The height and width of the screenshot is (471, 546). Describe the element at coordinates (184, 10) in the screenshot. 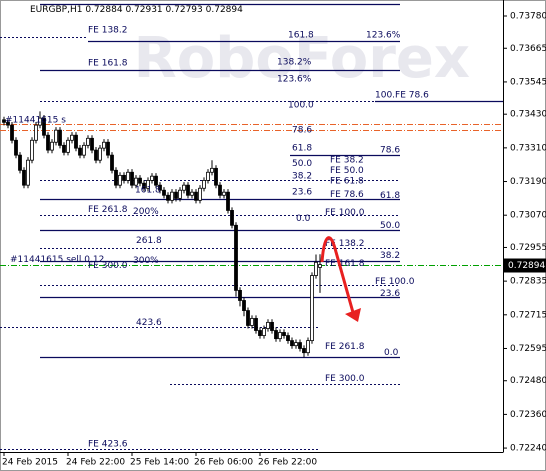

I see `last-low: 0.72793` at that location.